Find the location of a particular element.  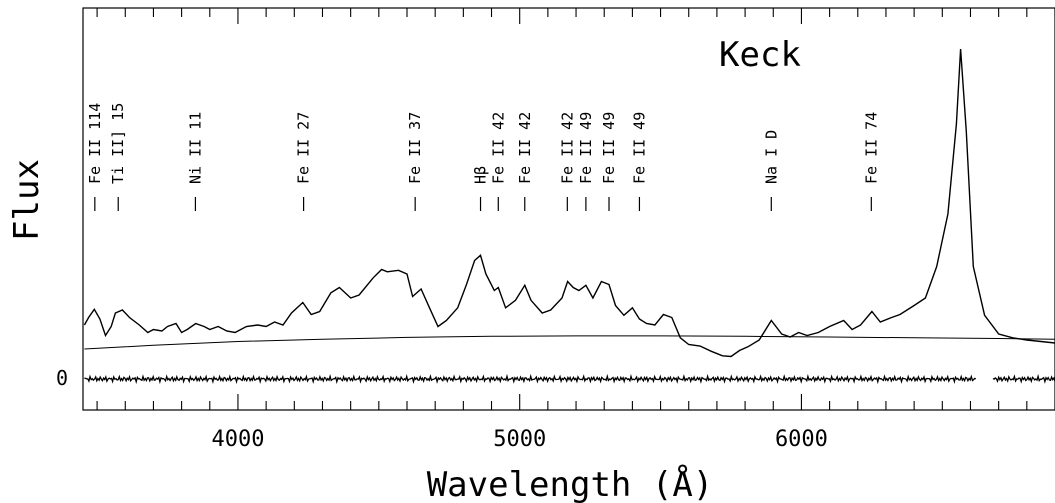

line-id-markers is located at coordinates (483, 204).